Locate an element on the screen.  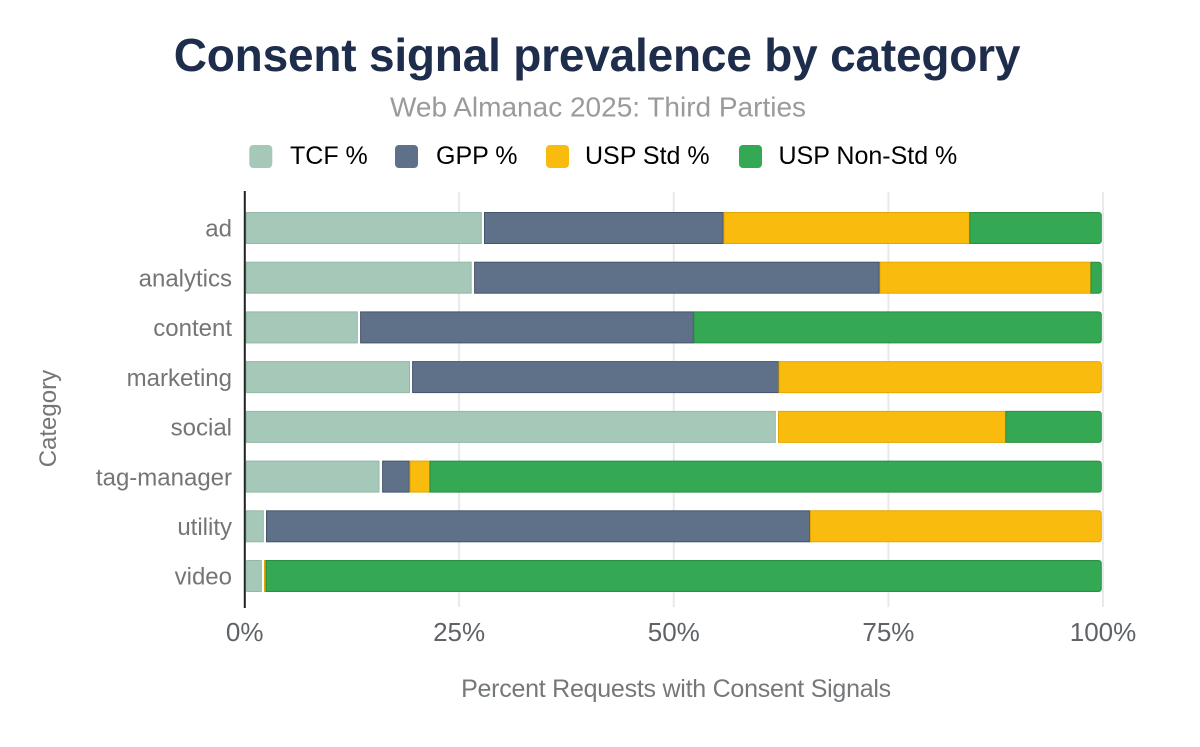
svg-text: Category is located at coordinates (48, 418).